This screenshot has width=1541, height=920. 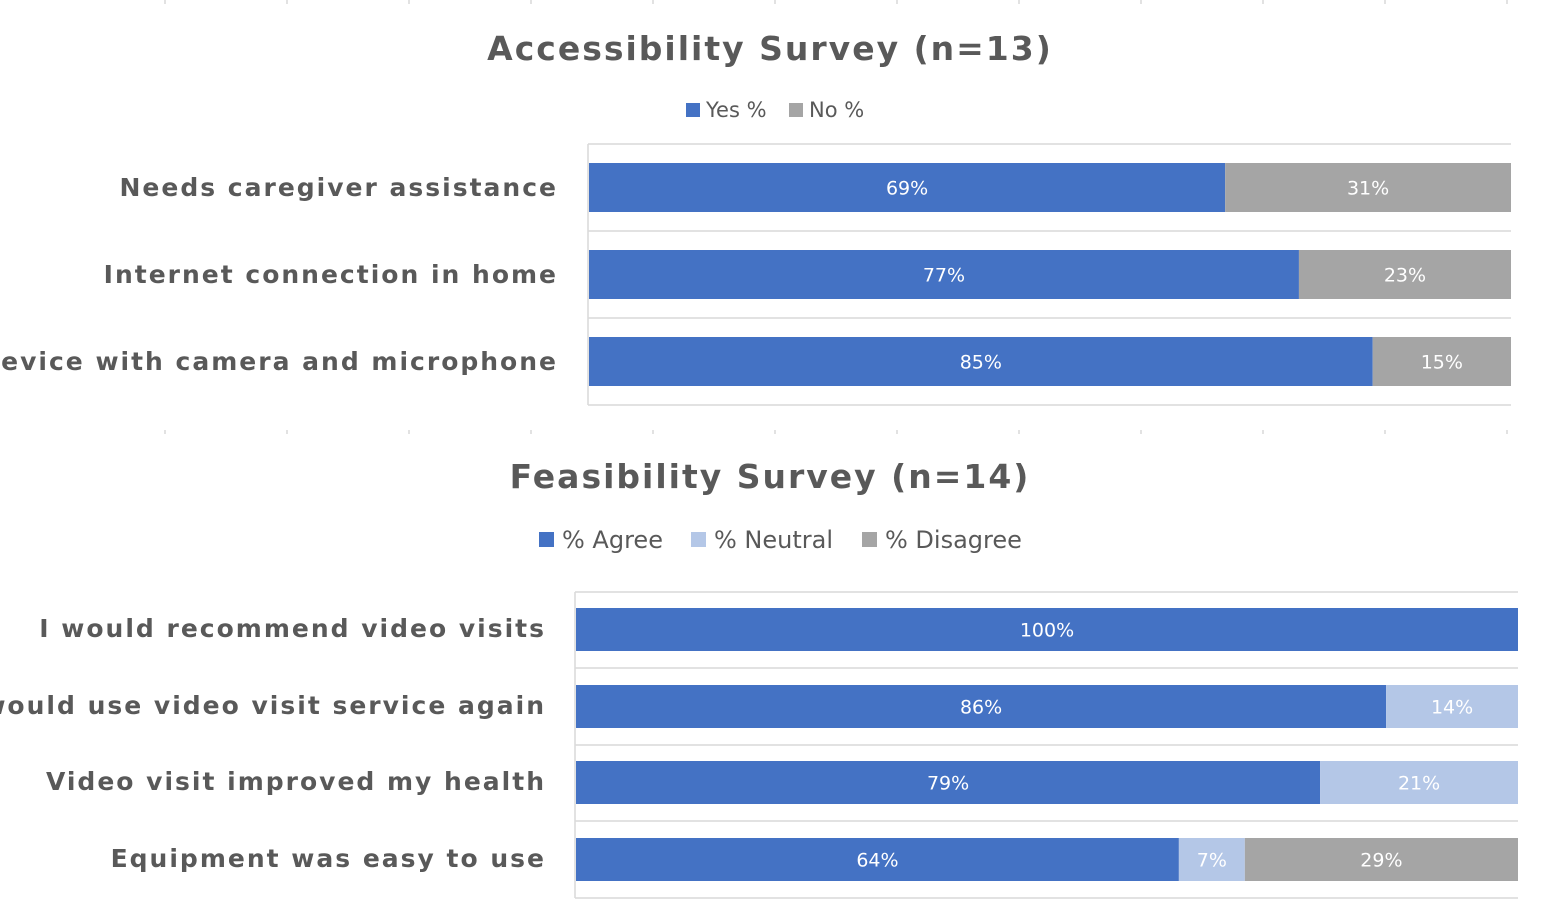 I want to click on bar-value-label: 100%, so click(x=1047, y=631).